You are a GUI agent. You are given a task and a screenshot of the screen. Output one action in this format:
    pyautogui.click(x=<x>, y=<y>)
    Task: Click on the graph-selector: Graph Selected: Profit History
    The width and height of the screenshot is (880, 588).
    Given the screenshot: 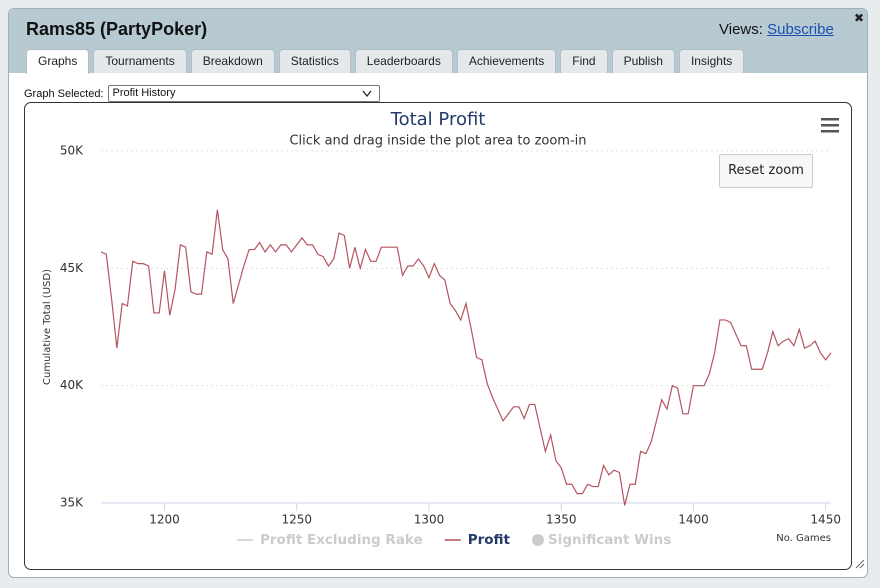 What is the action you would take?
    pyautogui.click(x=202, y=93)
    